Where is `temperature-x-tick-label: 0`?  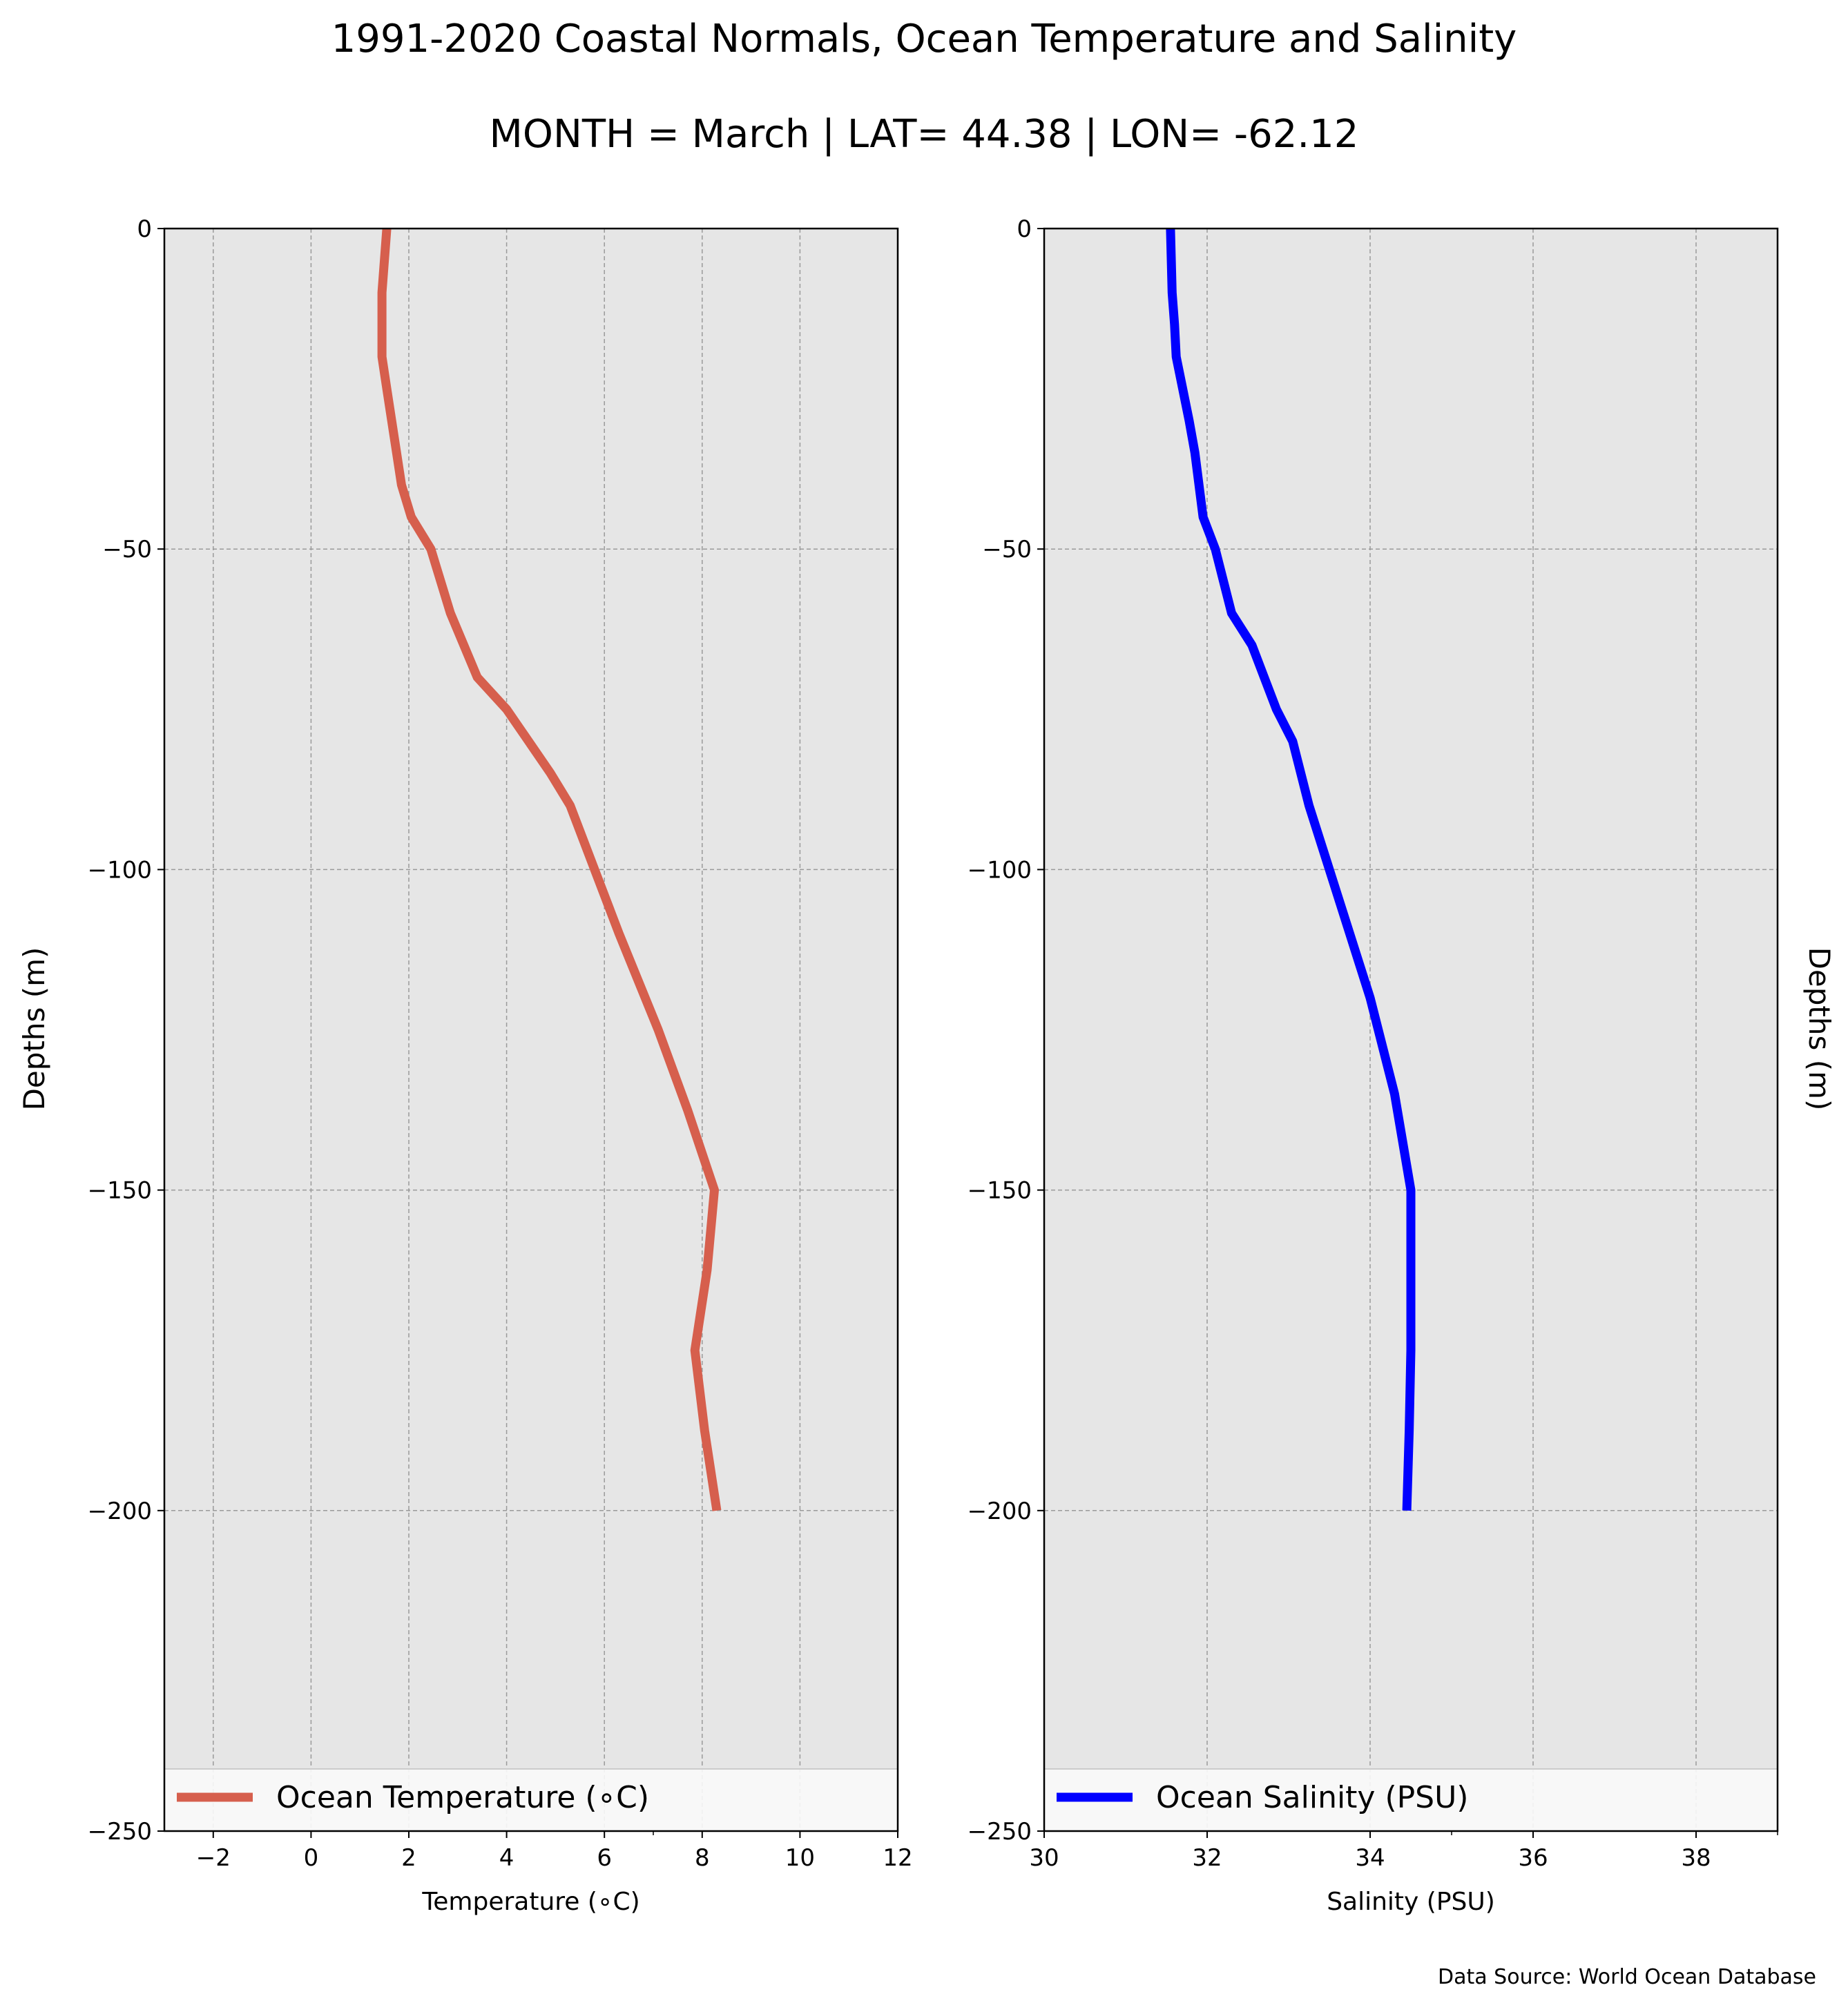
temperature-x-tick-label: 0 is located at coordinates (311, 1858).